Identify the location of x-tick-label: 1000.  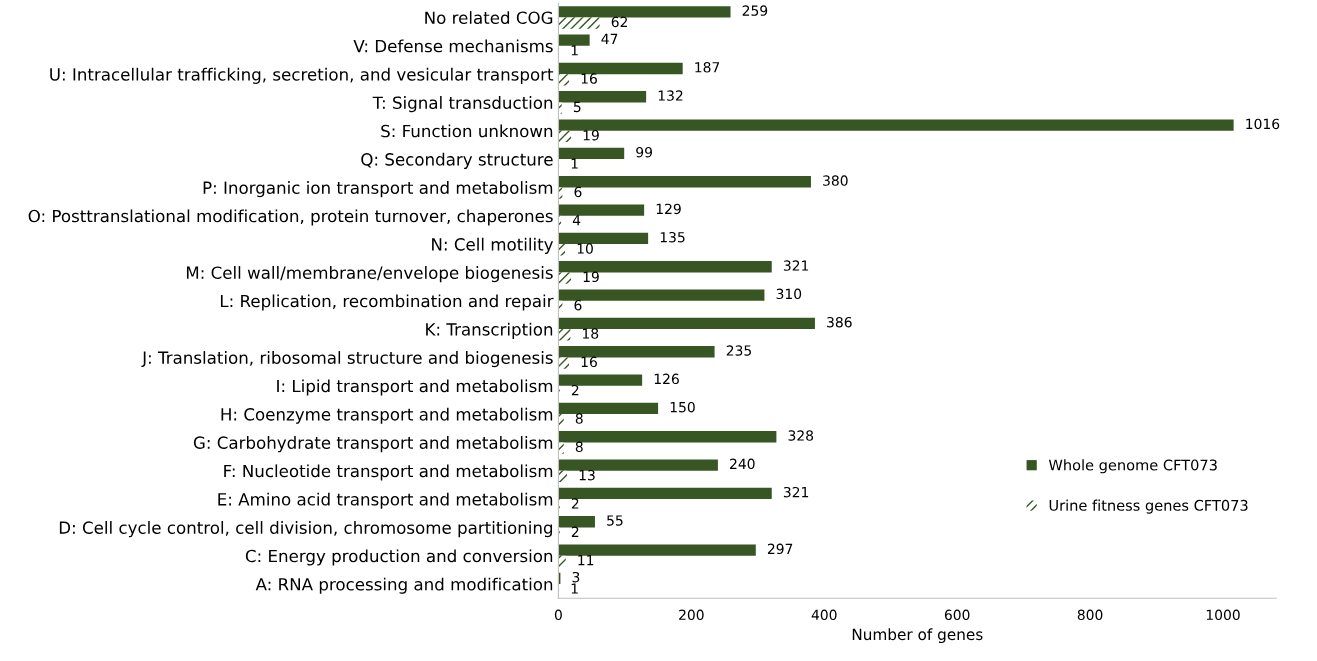
(1223, 615).